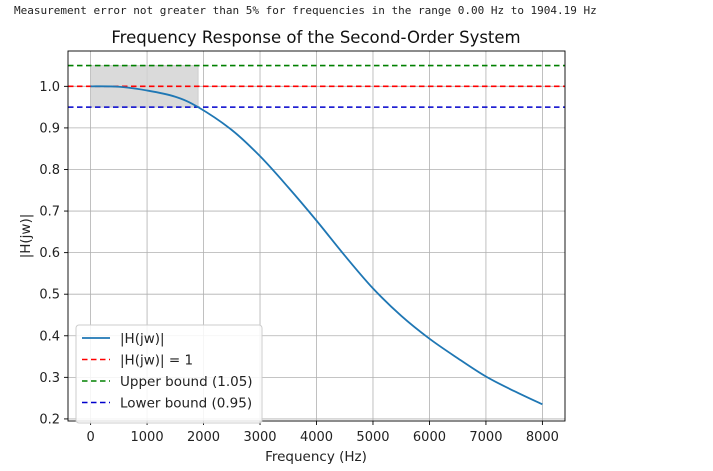 The height and width of the screenshot is (471, 713). Describe the element at coordinates (372, 437) in the screenshot. I see `x-tick-label: 5000` at that location.